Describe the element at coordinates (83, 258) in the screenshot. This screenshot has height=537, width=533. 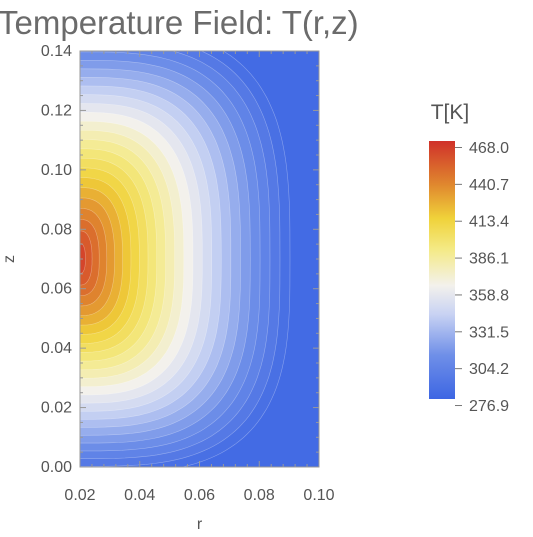
I see `contour-band` at that location.